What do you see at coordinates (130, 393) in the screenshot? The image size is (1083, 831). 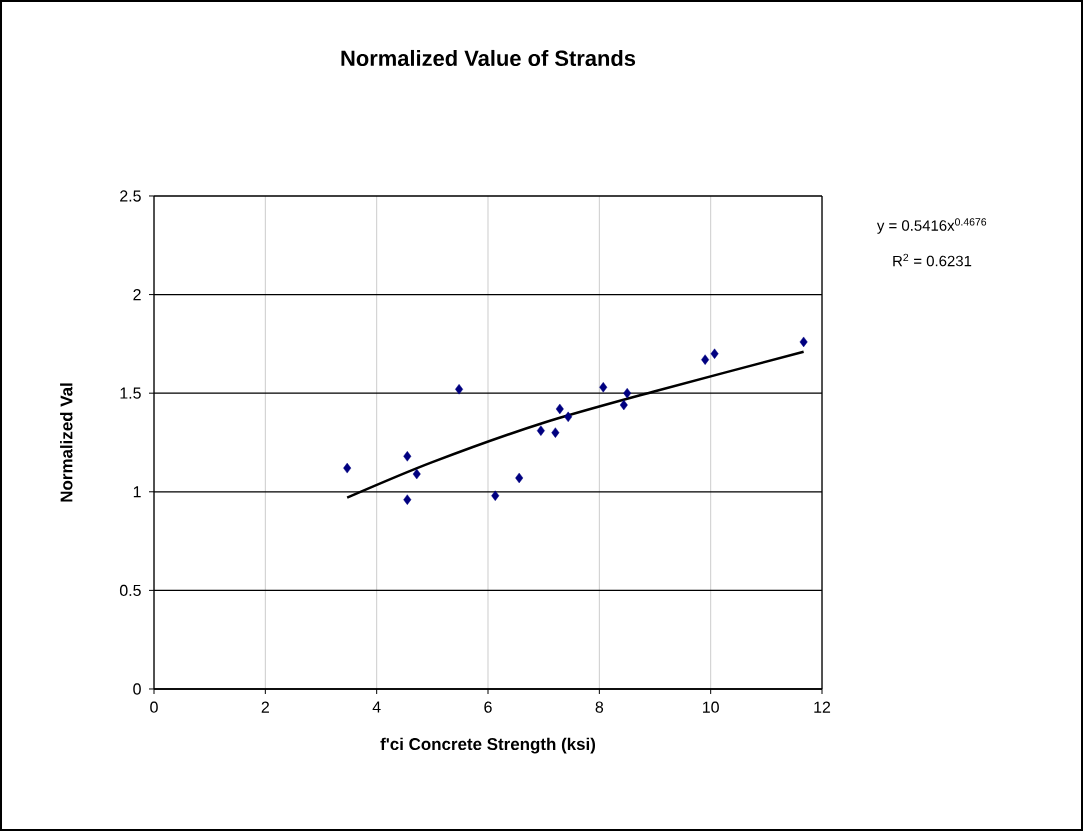 I see `y-tick-label: 1.5` at bounding box center [130, 393].